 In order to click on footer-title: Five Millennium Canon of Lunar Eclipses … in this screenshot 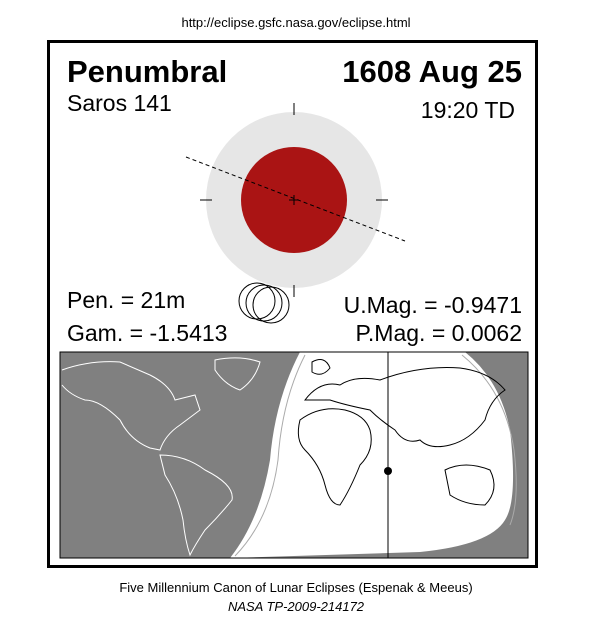, I will do `click(295, 587)`.